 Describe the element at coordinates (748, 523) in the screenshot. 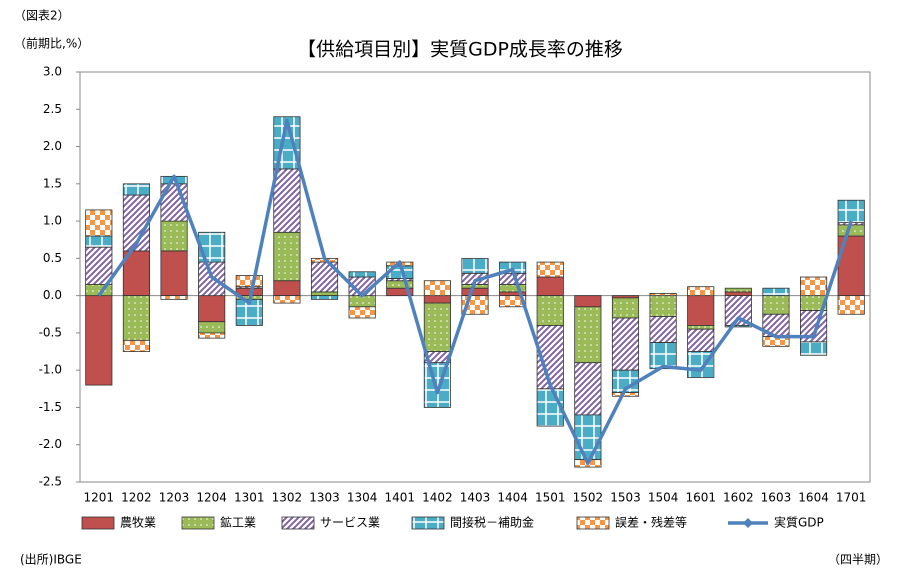

I see `legend-marker` at that location.